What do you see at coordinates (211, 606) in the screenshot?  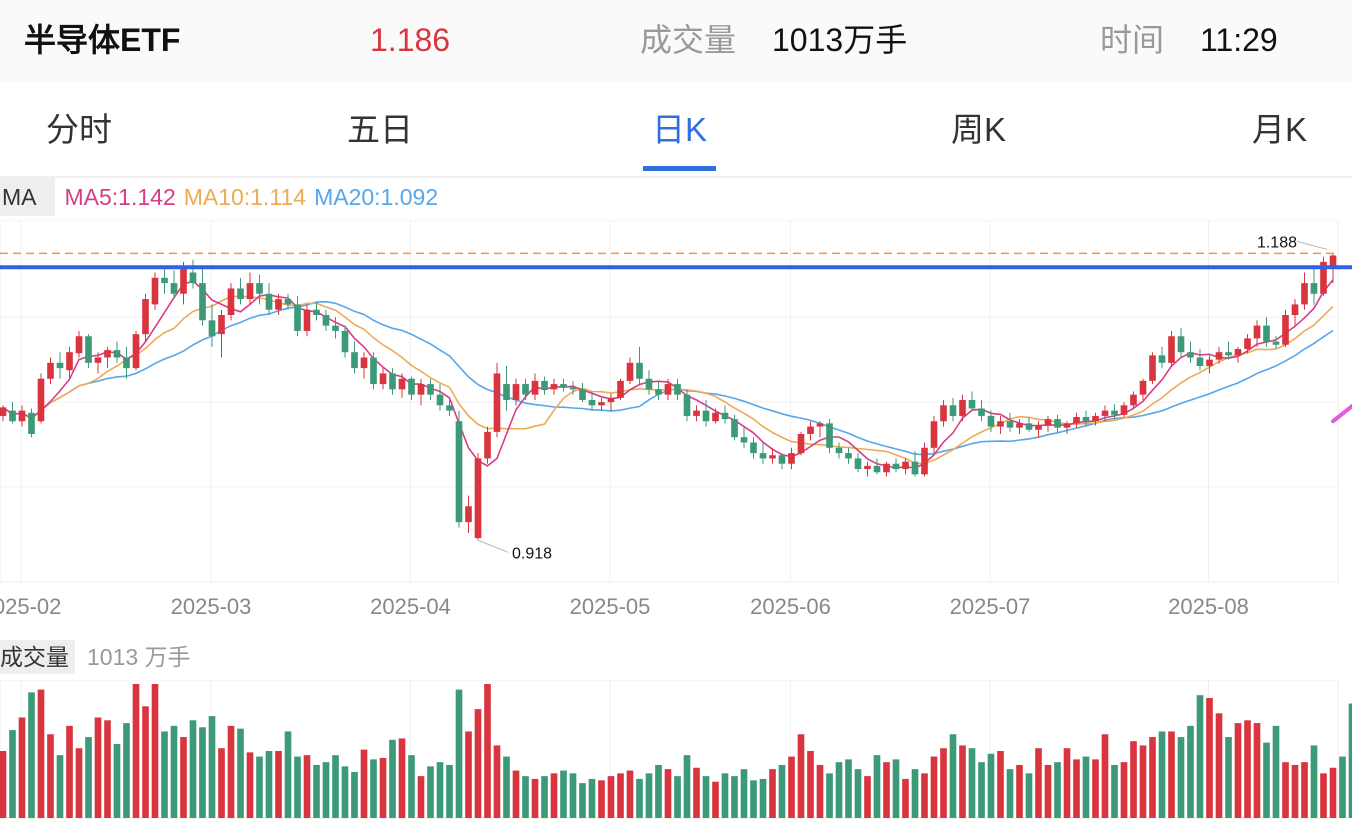 I see `date-tick-label: 2025-03` at bounding box center [211, 606].